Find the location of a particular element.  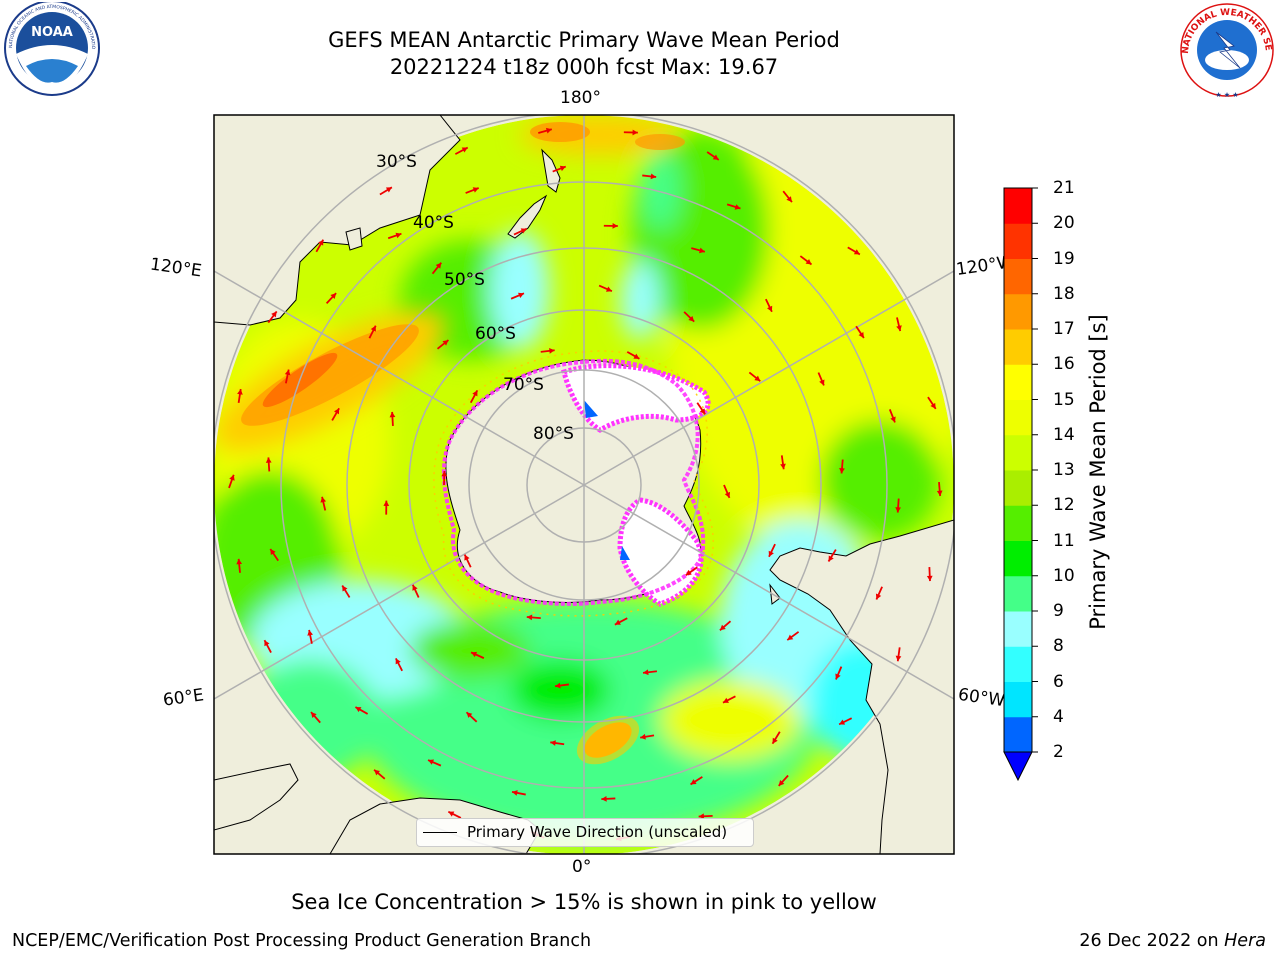

colorbar-tick-label: 12 is located at coordinates (1064, 505).